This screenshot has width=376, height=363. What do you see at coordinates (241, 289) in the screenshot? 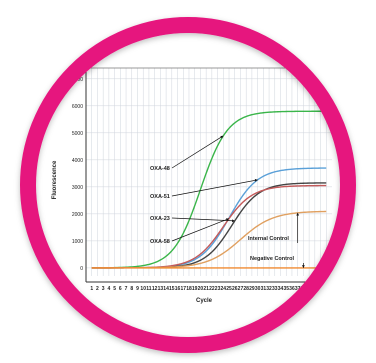
I see `x-tick-label: 27` at bounding box center [241, 289].